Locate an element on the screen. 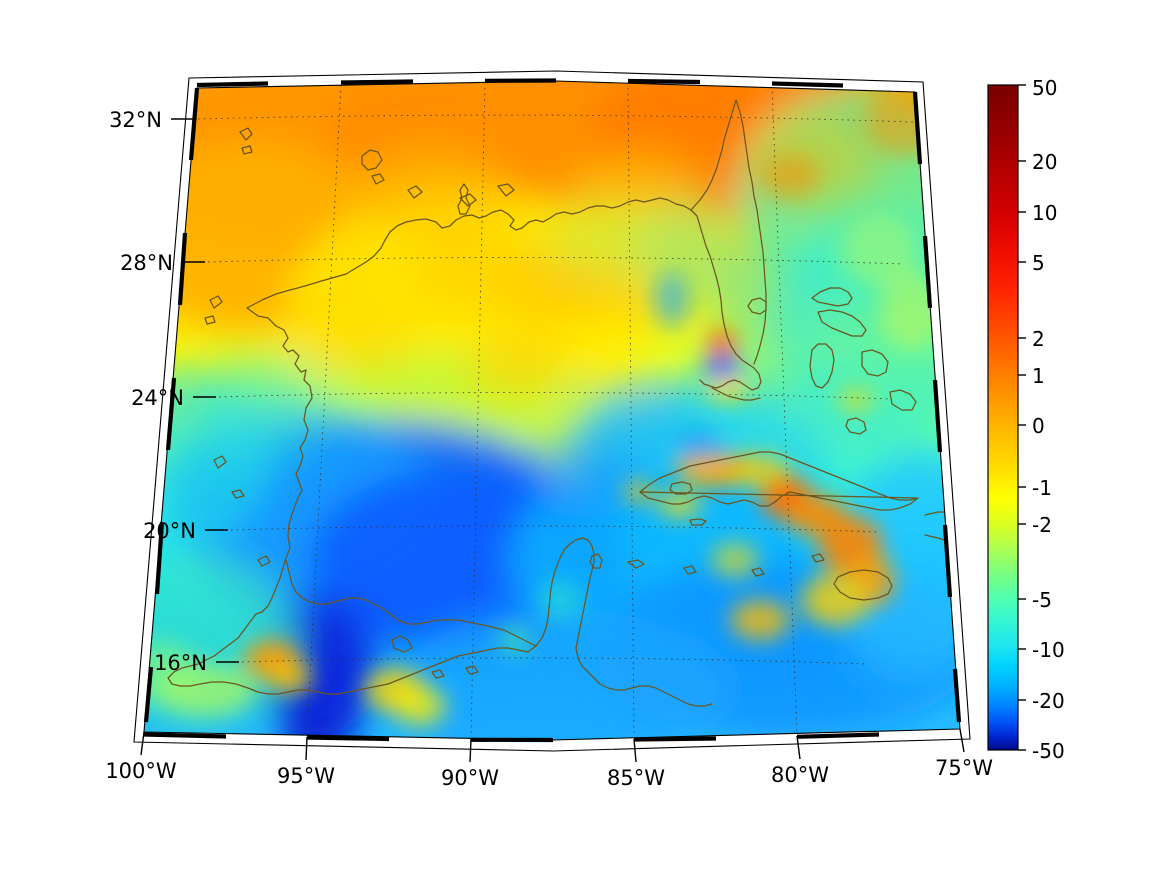 The image size is (1167, 875). coast-florida-east is located at coordinates (728, 232).